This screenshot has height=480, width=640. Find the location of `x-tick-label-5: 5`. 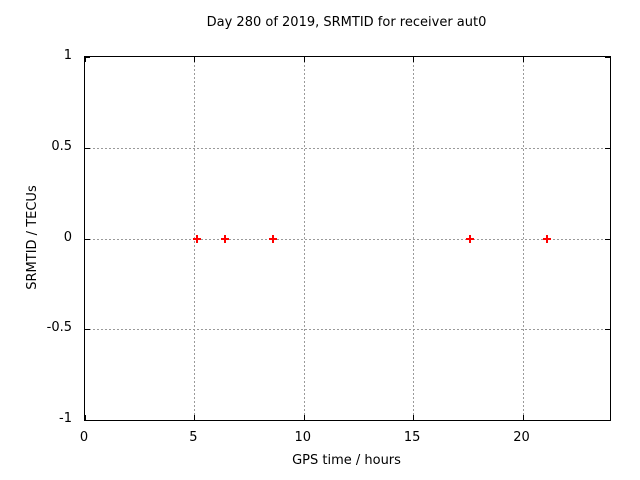

x-tick-label-5: 5 is located at coordinates (193, 437).